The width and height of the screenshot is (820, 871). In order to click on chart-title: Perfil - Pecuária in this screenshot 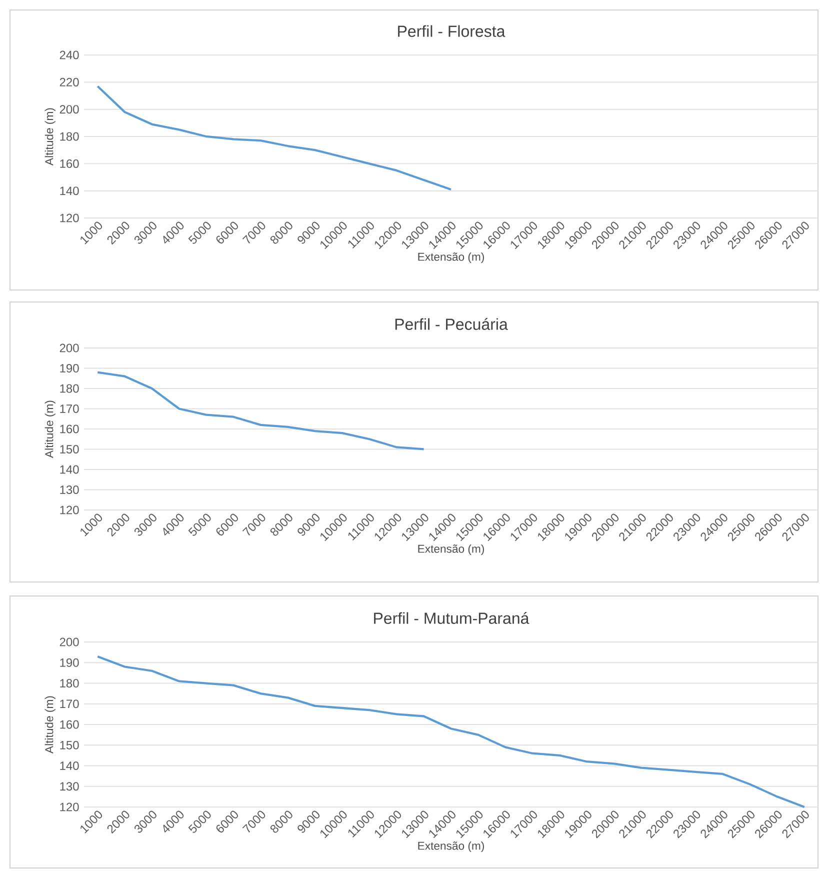, I will do `click(451, 324)`.